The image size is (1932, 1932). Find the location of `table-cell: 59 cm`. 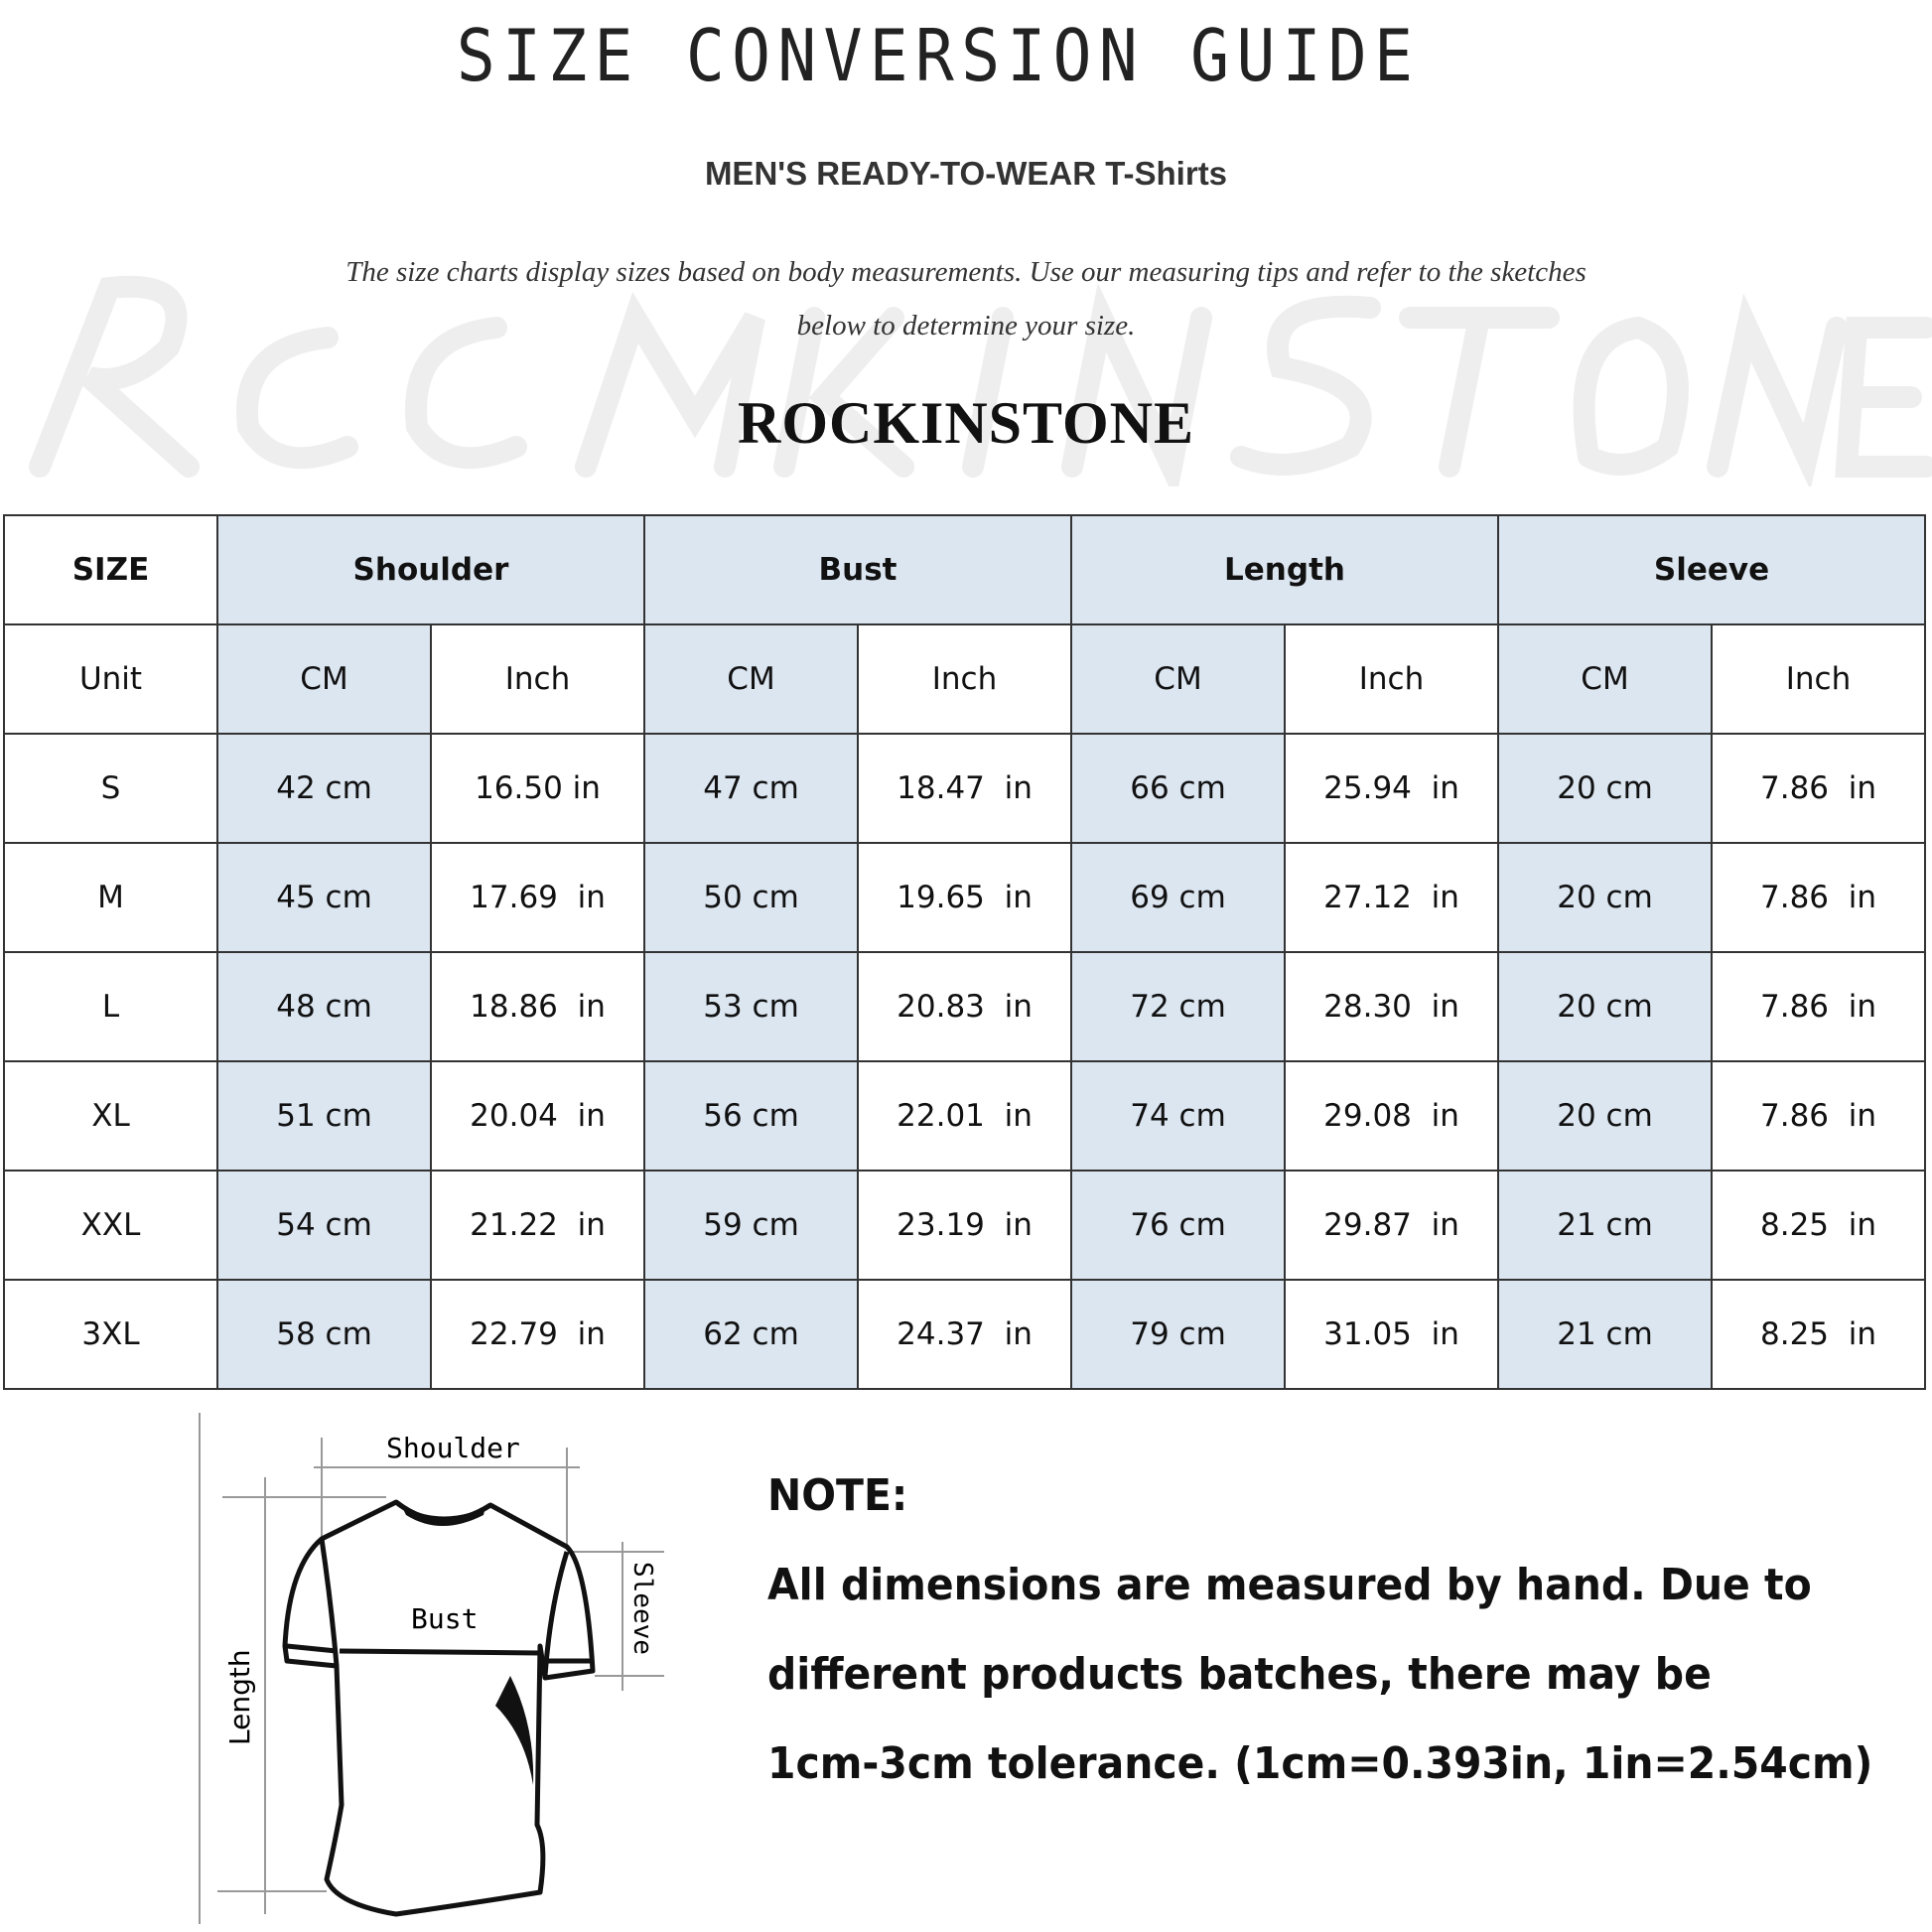

table-cell: 59 cm is located at coordinates (751, 1225).